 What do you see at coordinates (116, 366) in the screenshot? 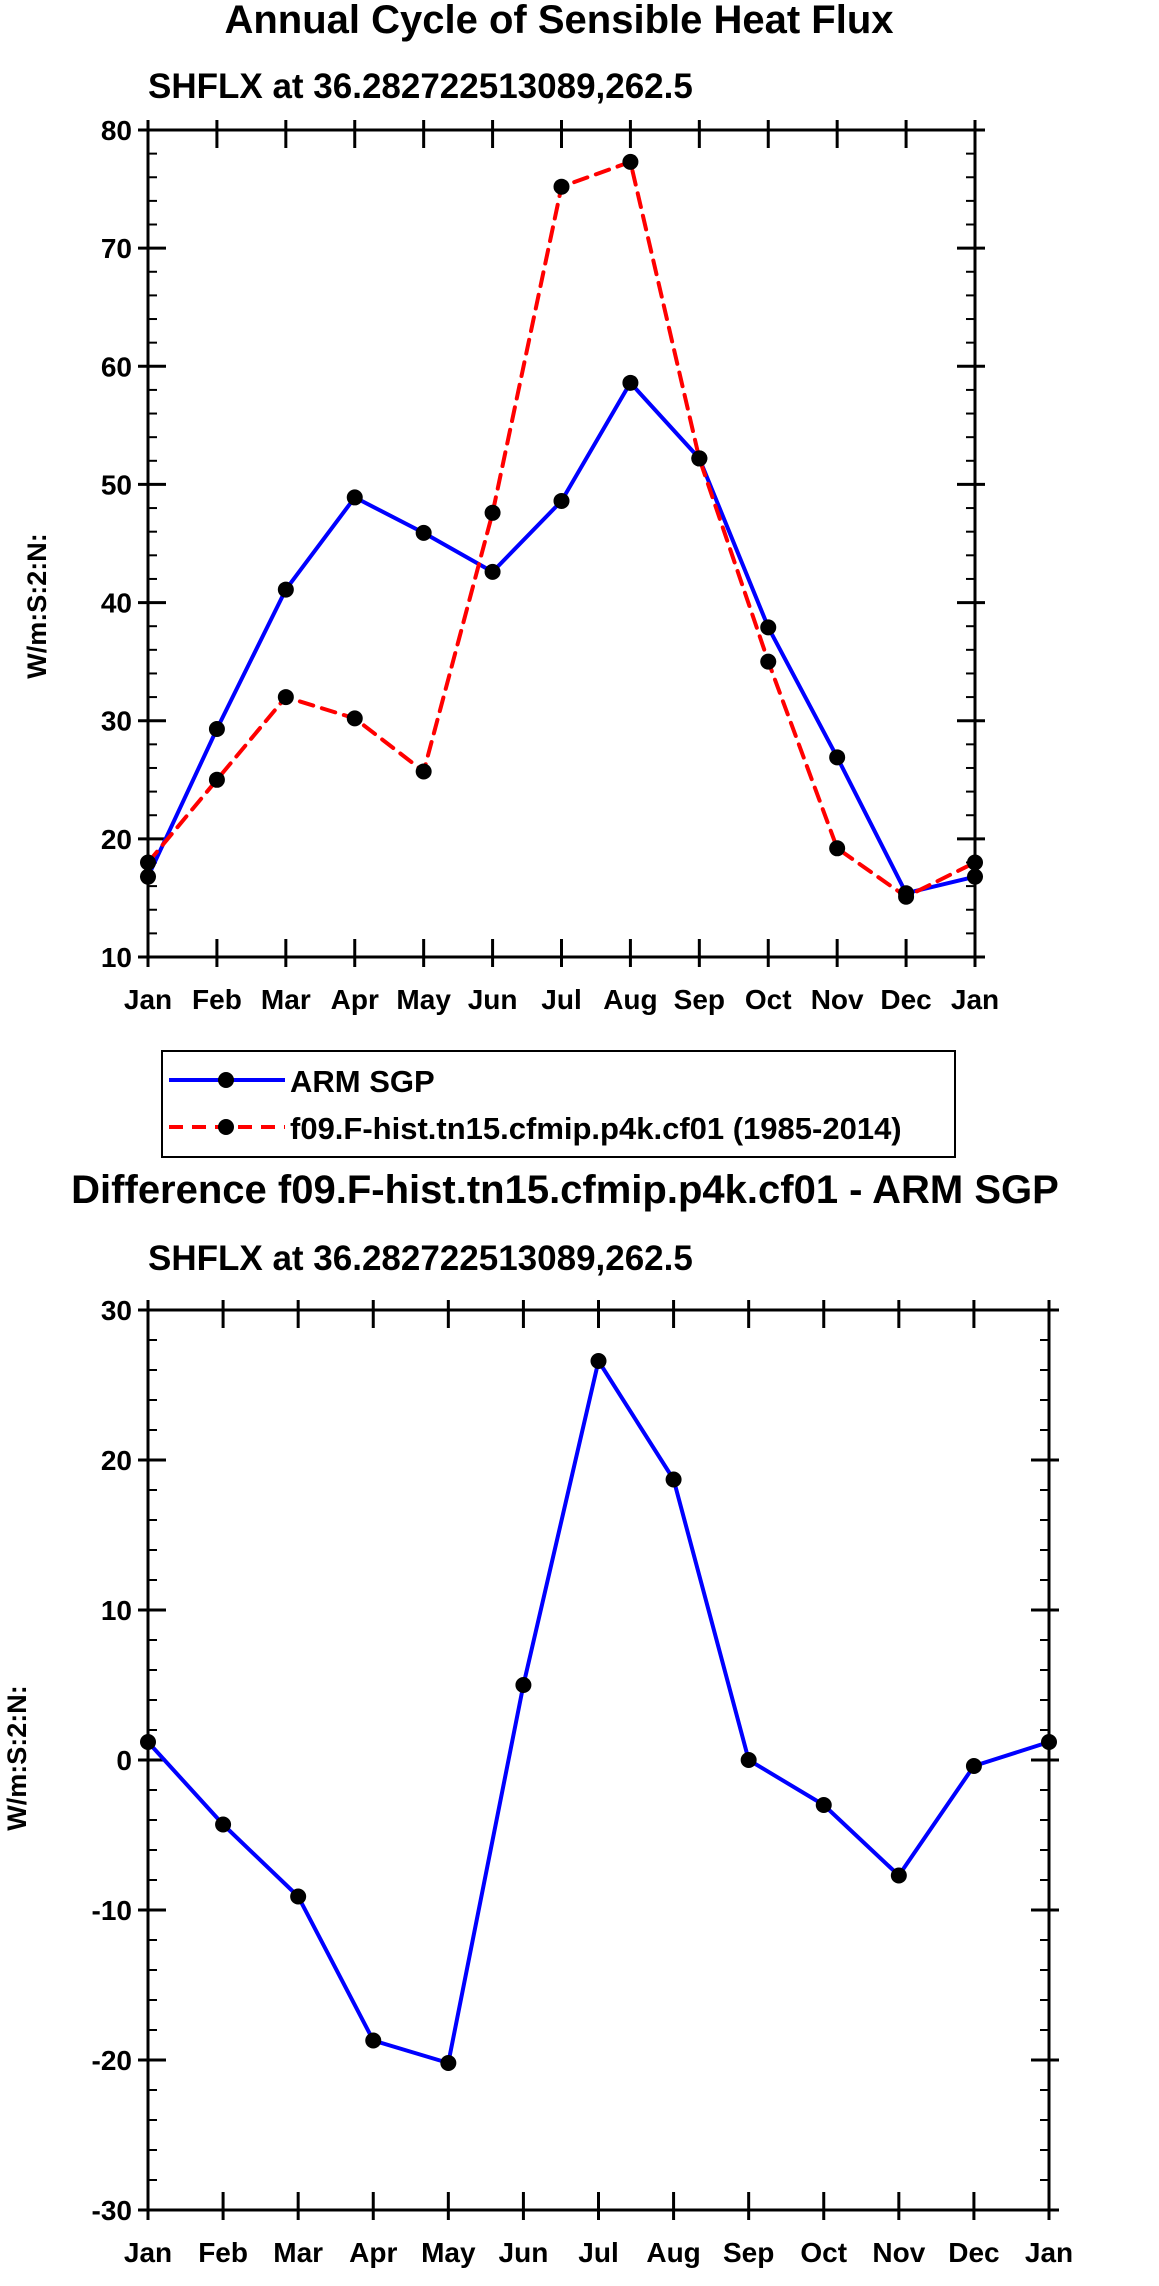
I see `y-tick-label: 60` at bounding box center [116, 366].